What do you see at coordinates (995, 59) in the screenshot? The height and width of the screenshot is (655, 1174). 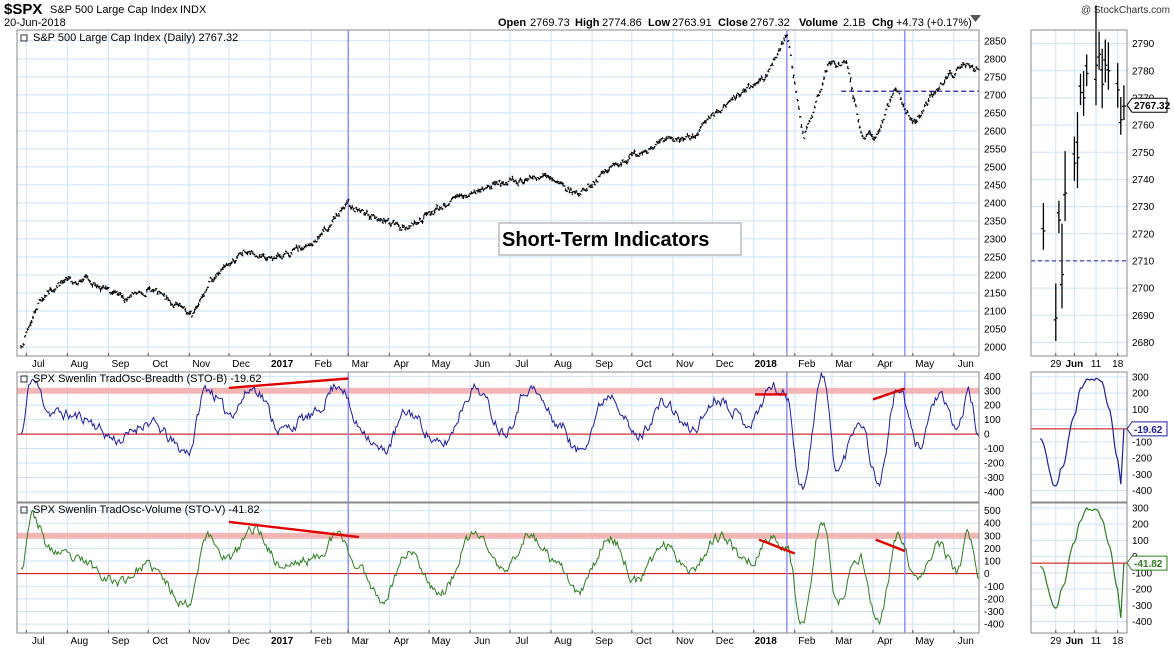 I see `y-tick-label: 2800` at bounding box center [995, 59].